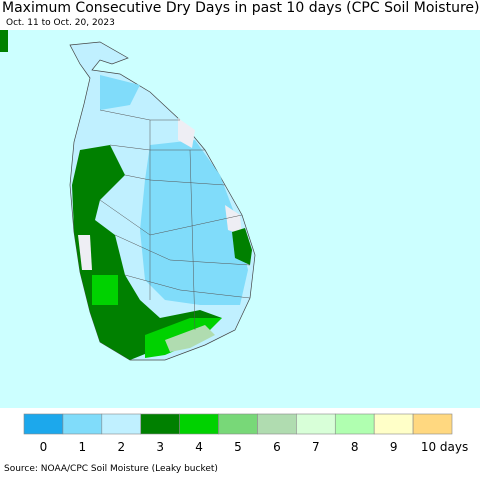 The image size is (480, 480). What do you see at coordinates (60, 23) in the screenshot?
I see `map-subtitle: Oct. 11 to Oct. 20, 2023` at bounding box center [60, 23].